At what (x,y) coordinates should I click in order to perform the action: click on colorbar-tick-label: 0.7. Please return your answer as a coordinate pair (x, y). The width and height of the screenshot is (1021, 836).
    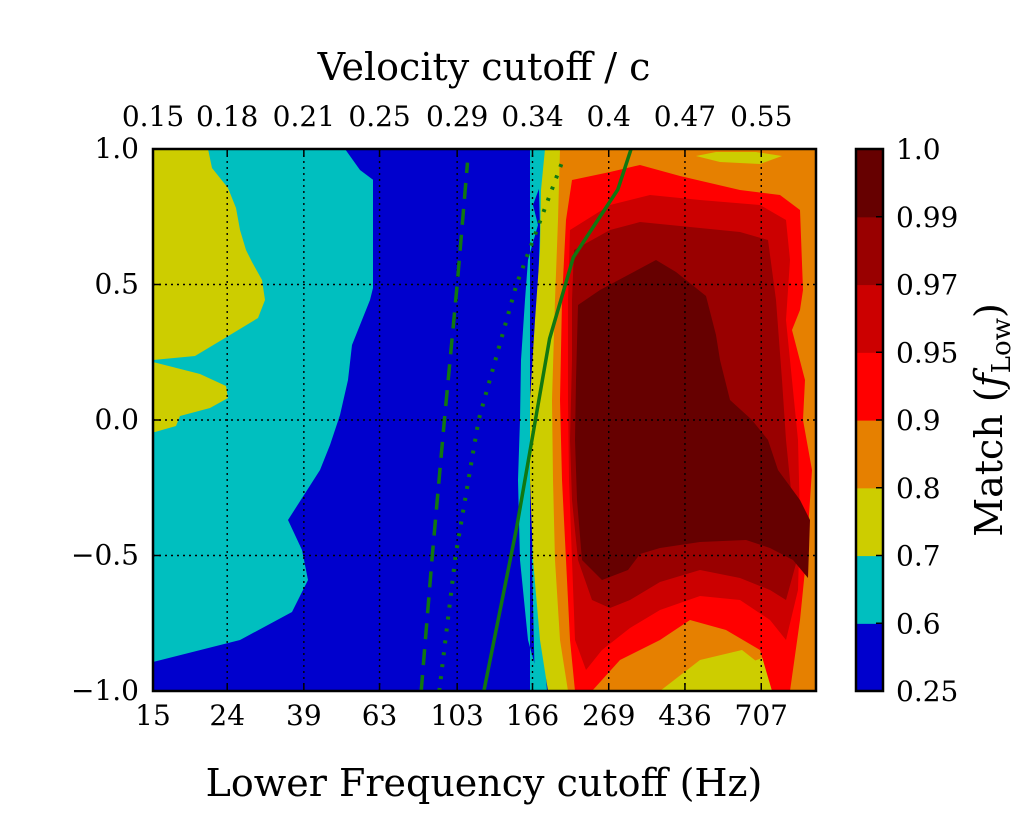
    Looking at the image, I should click on (918, 556).